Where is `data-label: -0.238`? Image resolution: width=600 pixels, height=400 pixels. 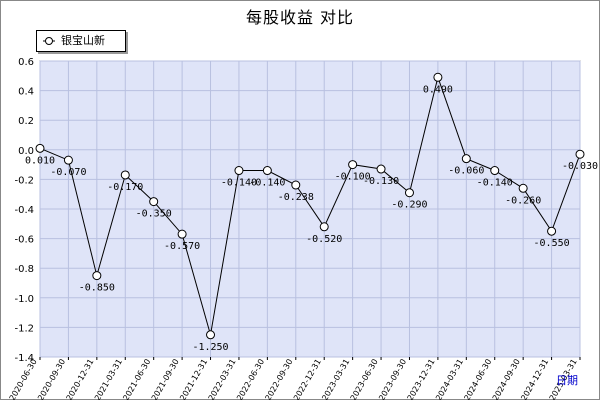
data-label: -0.238 is located at coordinates (296, 197).